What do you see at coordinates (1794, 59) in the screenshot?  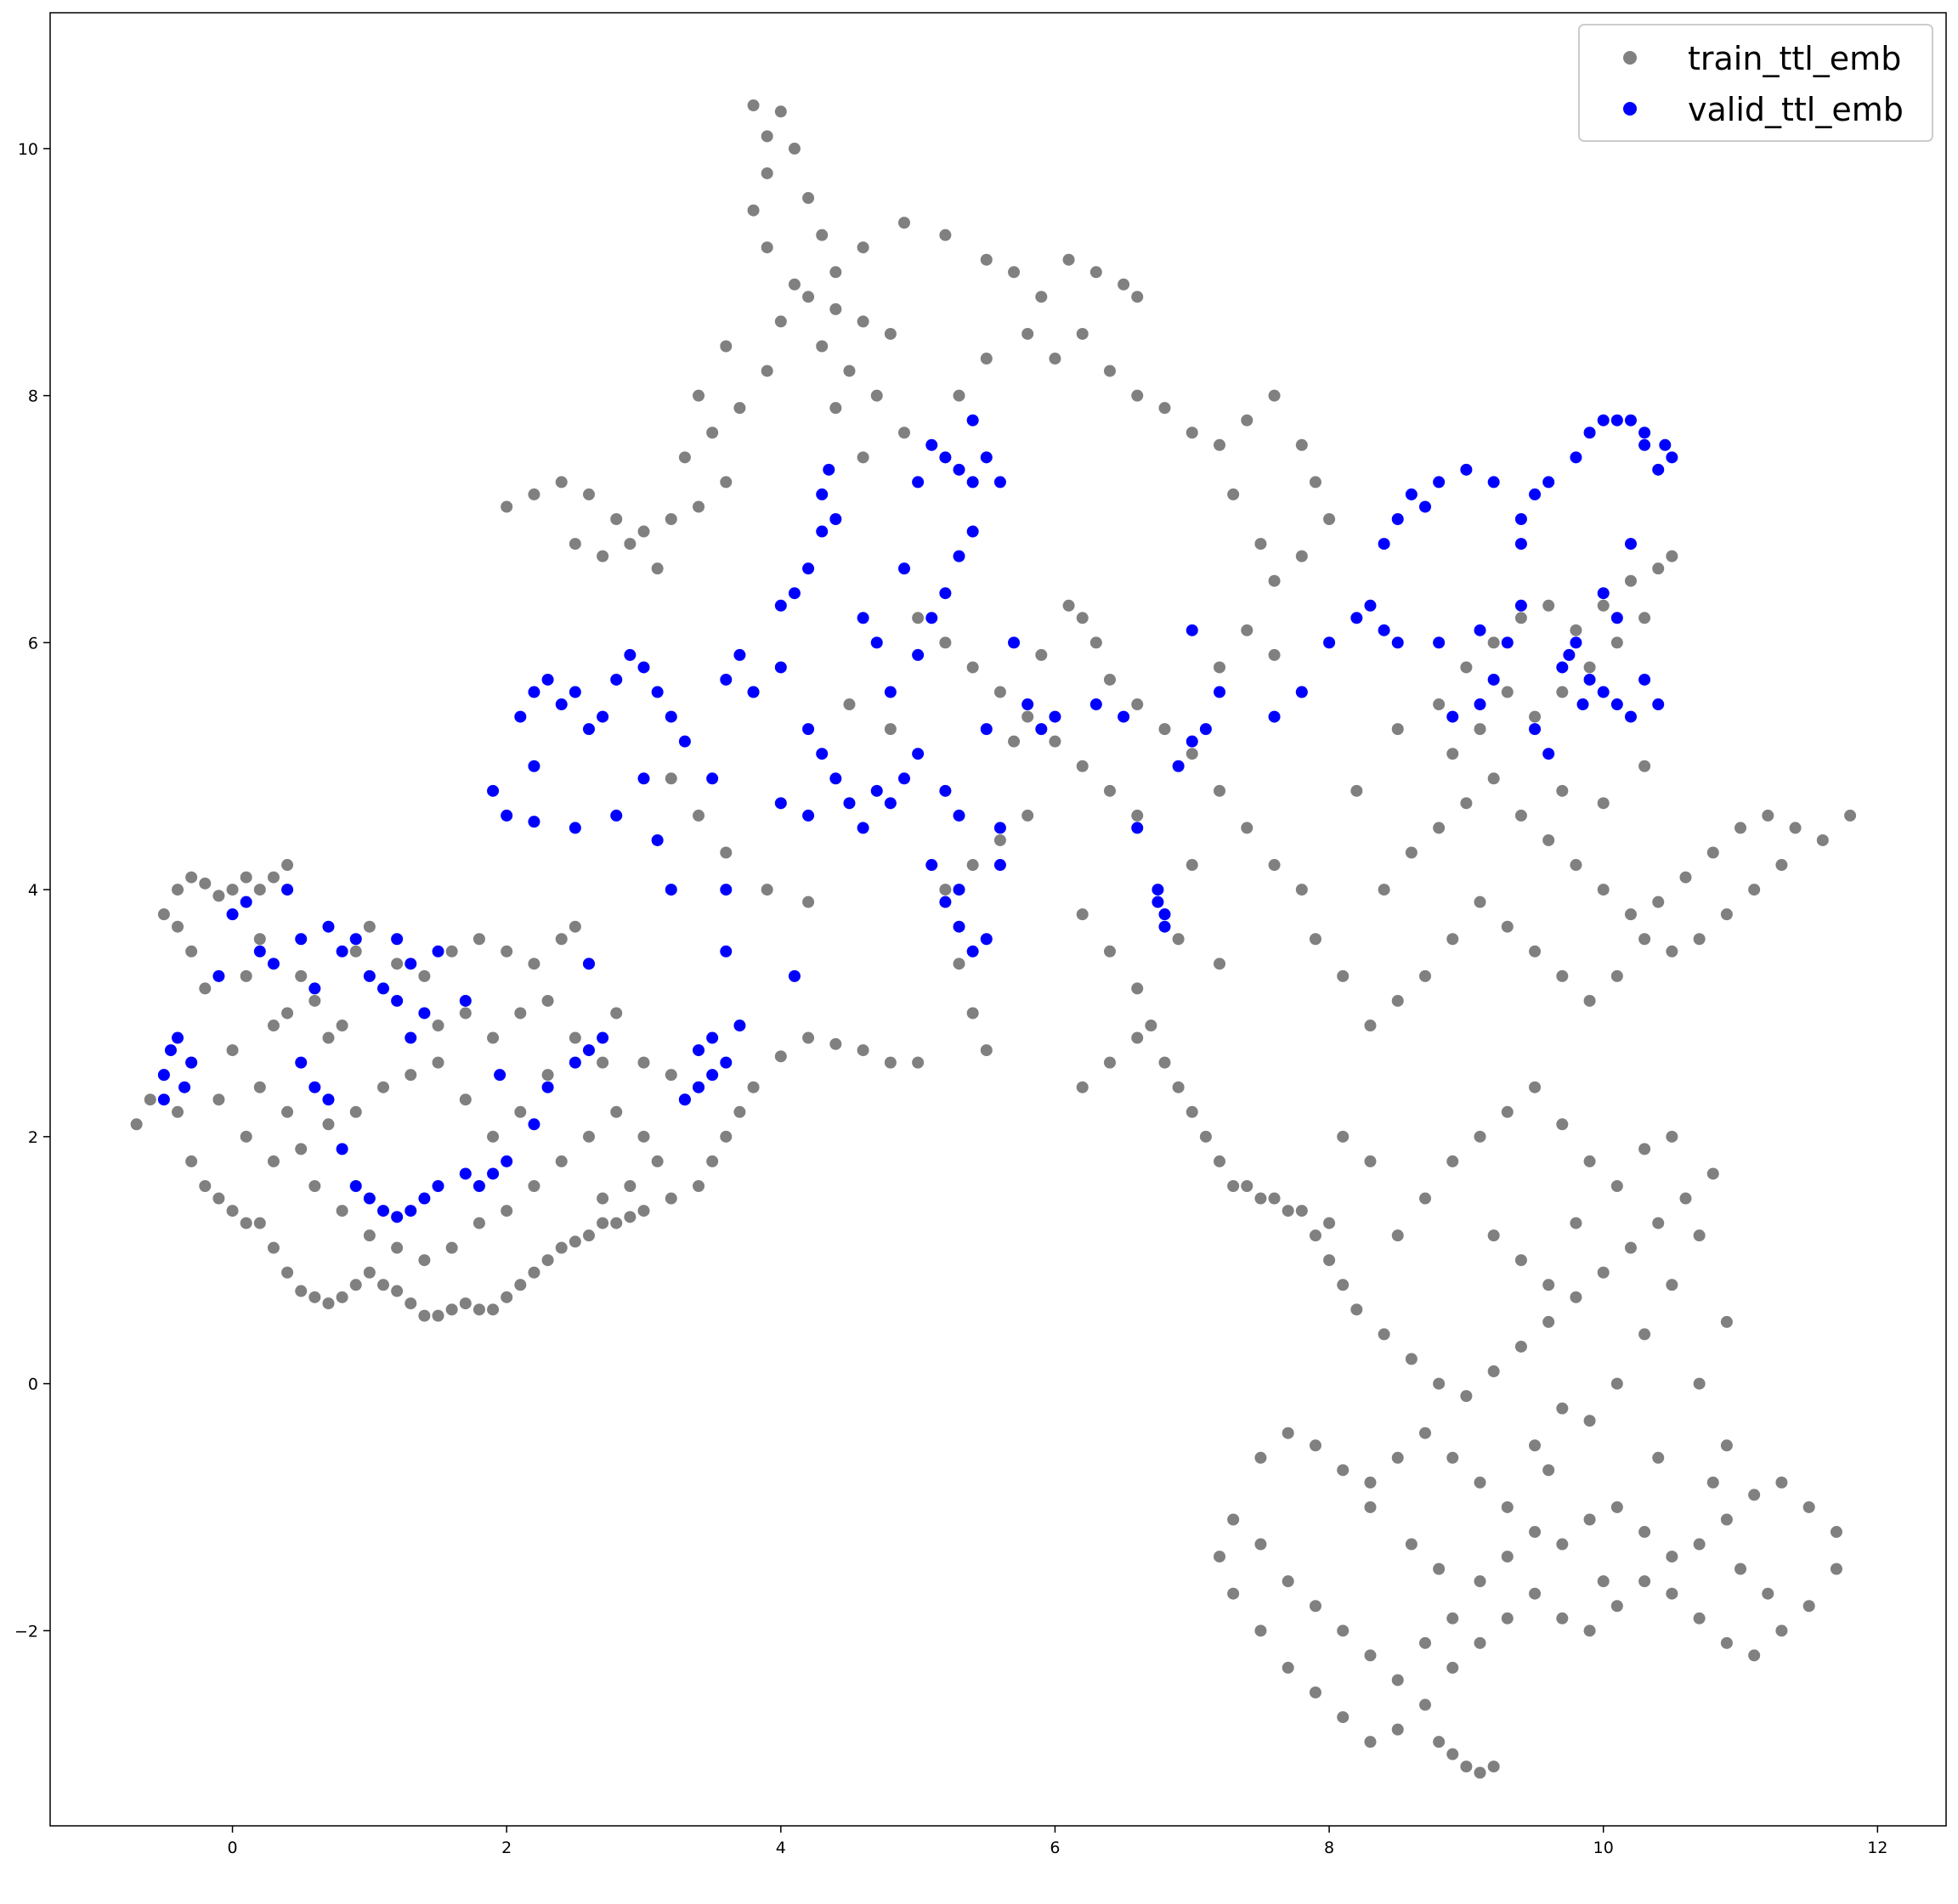 I see `legend-label-train: train_ttl_emb` at bounding box center [1794, 59].